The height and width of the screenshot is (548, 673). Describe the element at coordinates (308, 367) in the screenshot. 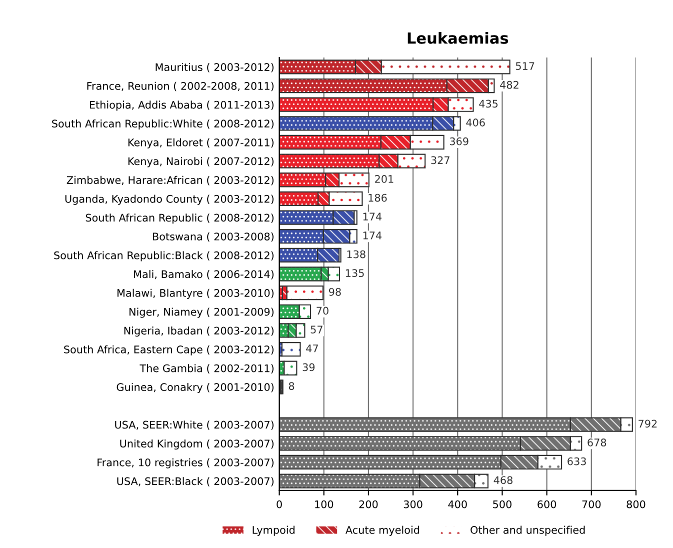

I see `total-label: 39` at that location.